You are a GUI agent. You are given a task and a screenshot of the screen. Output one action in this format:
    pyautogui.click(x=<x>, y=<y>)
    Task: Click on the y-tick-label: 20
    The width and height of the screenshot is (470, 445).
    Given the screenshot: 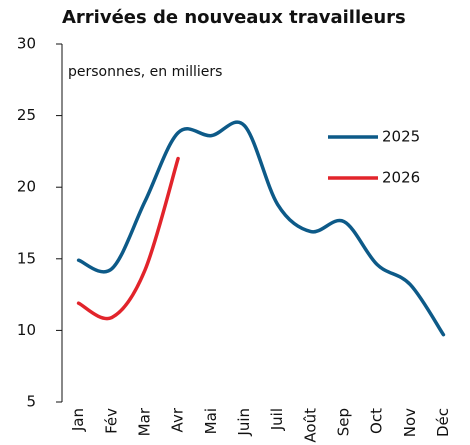 What is the action you would take?
    pyautogui.click(x=26, y=187)
    